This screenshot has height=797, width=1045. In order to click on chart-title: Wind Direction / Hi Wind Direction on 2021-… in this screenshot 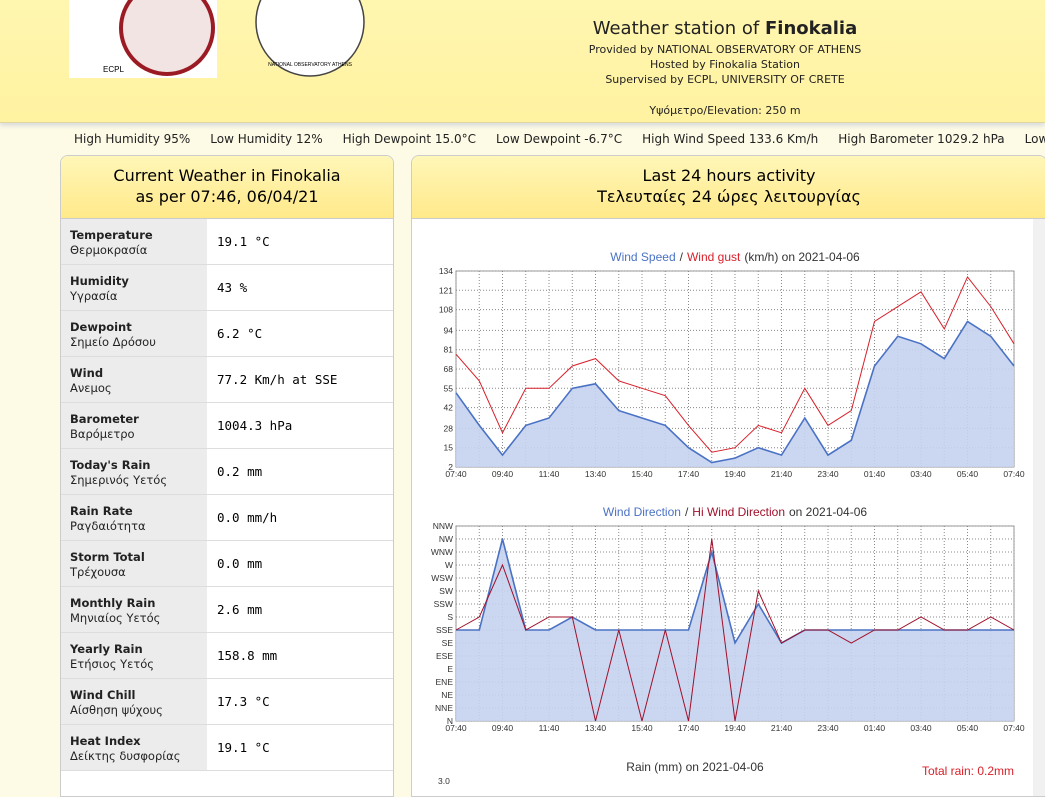, I will do `click(735, 512)`.